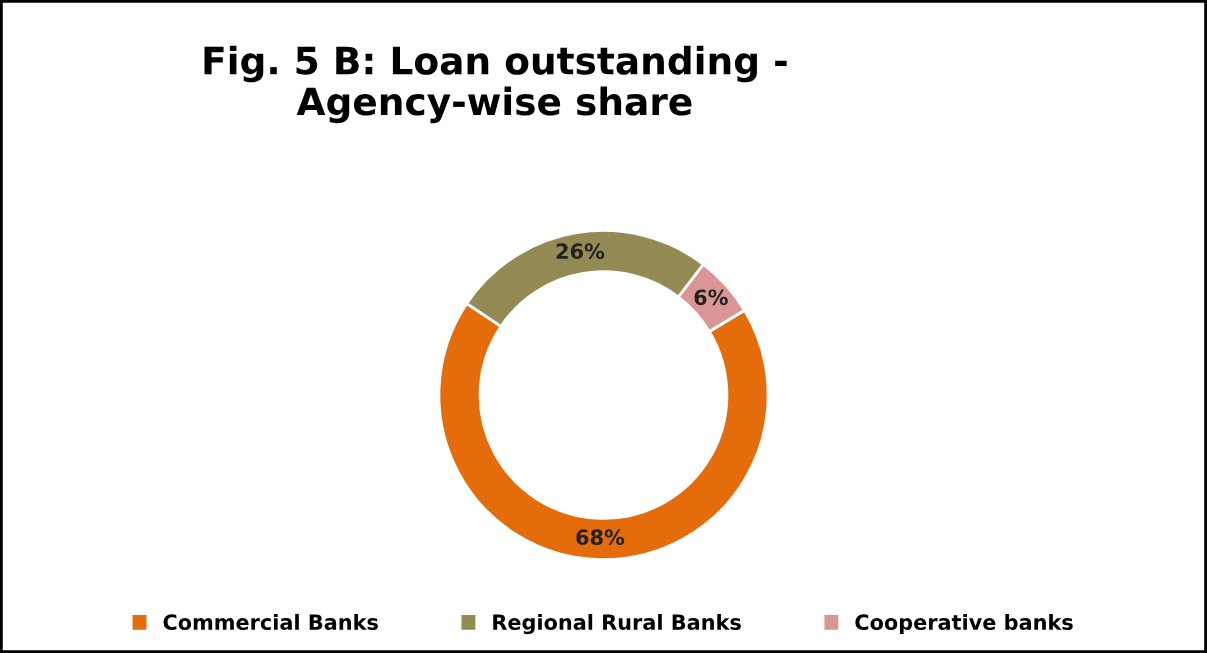 The width and height of the screenshot is (1207, 653). Describe the element at coordinates (617, 624) in the screenshot. I see `legend-label: Regional Rural Banks` at that location.